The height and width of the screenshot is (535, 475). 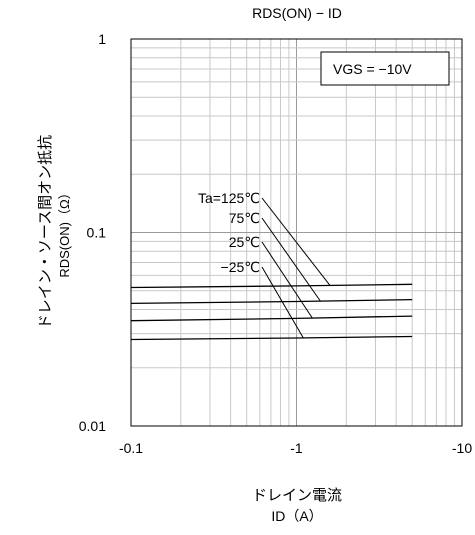 I want to click on annotation-layer: Ta=125℃ 75℃ 25℃ −25℃, so click(x=264, y=264).